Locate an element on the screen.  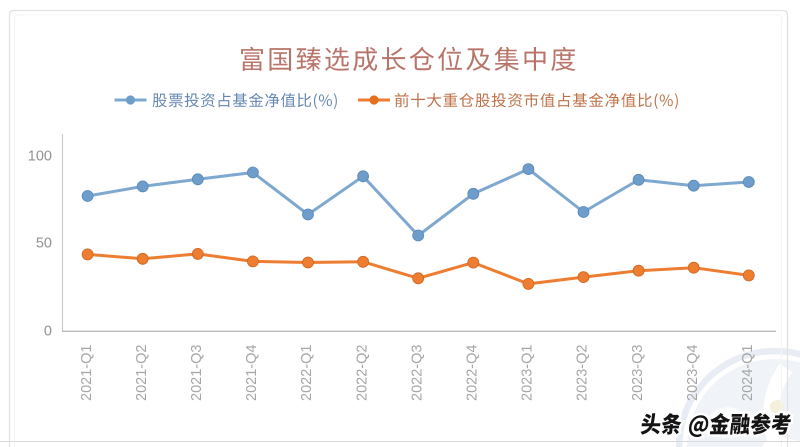
svg-text: 2023-Q3 is located at coordinates (638, 373).